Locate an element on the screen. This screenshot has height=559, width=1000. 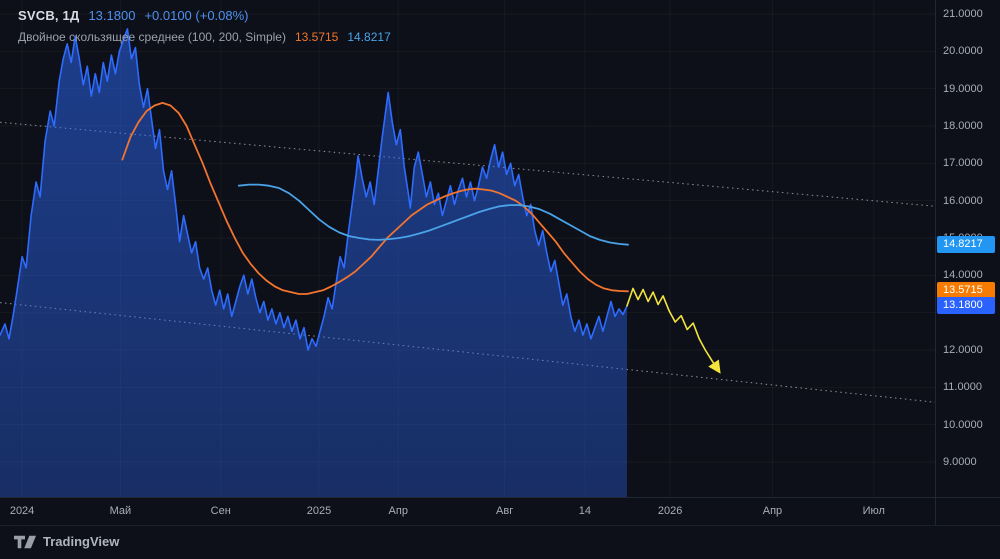
symbol-title: SVCB, 1Д is located at coordinates (49, 15).